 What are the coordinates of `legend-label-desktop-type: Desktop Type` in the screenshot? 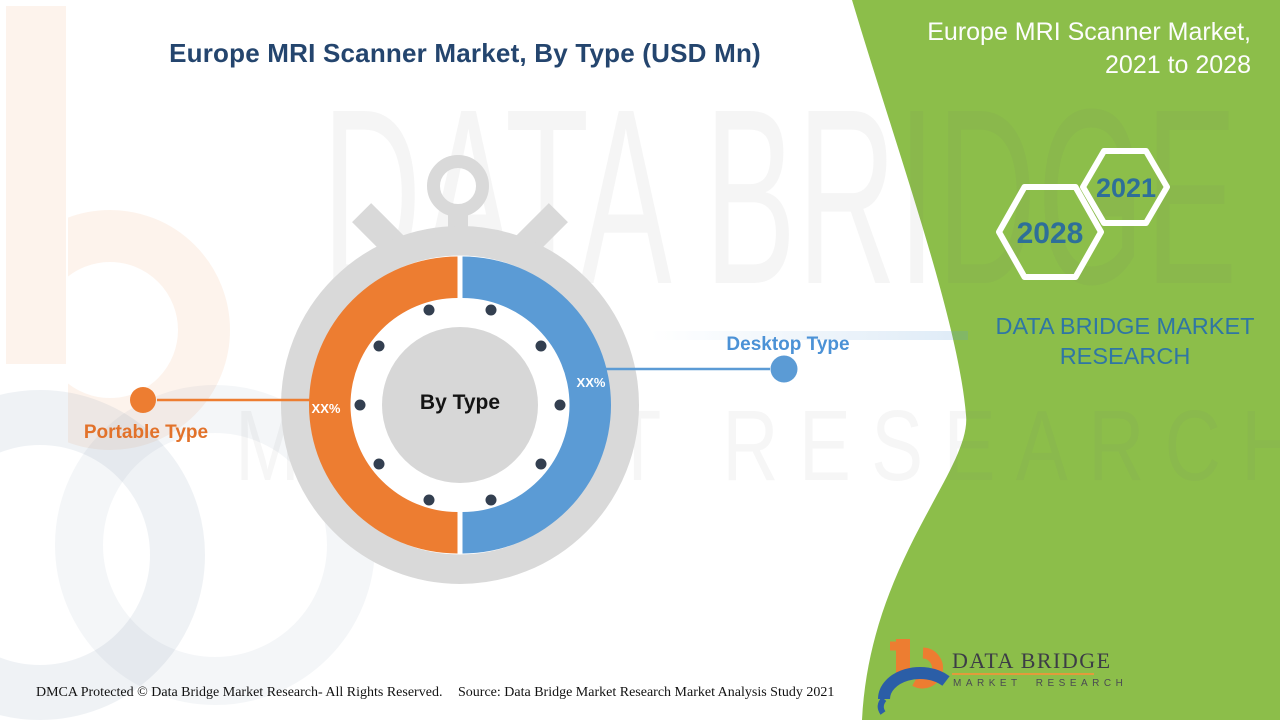 It's located at (788, 344).